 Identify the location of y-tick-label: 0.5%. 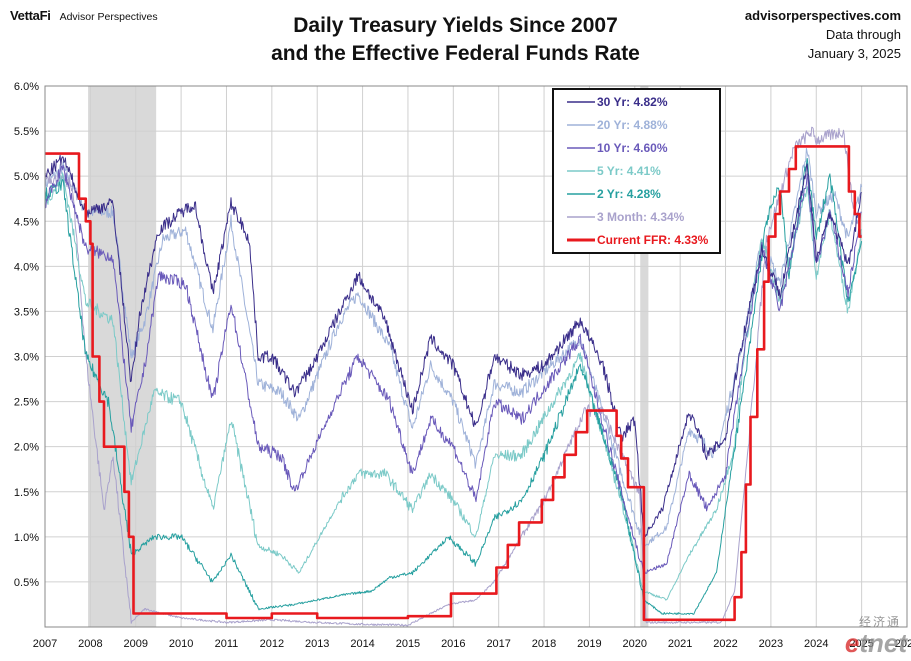
(26, 583).